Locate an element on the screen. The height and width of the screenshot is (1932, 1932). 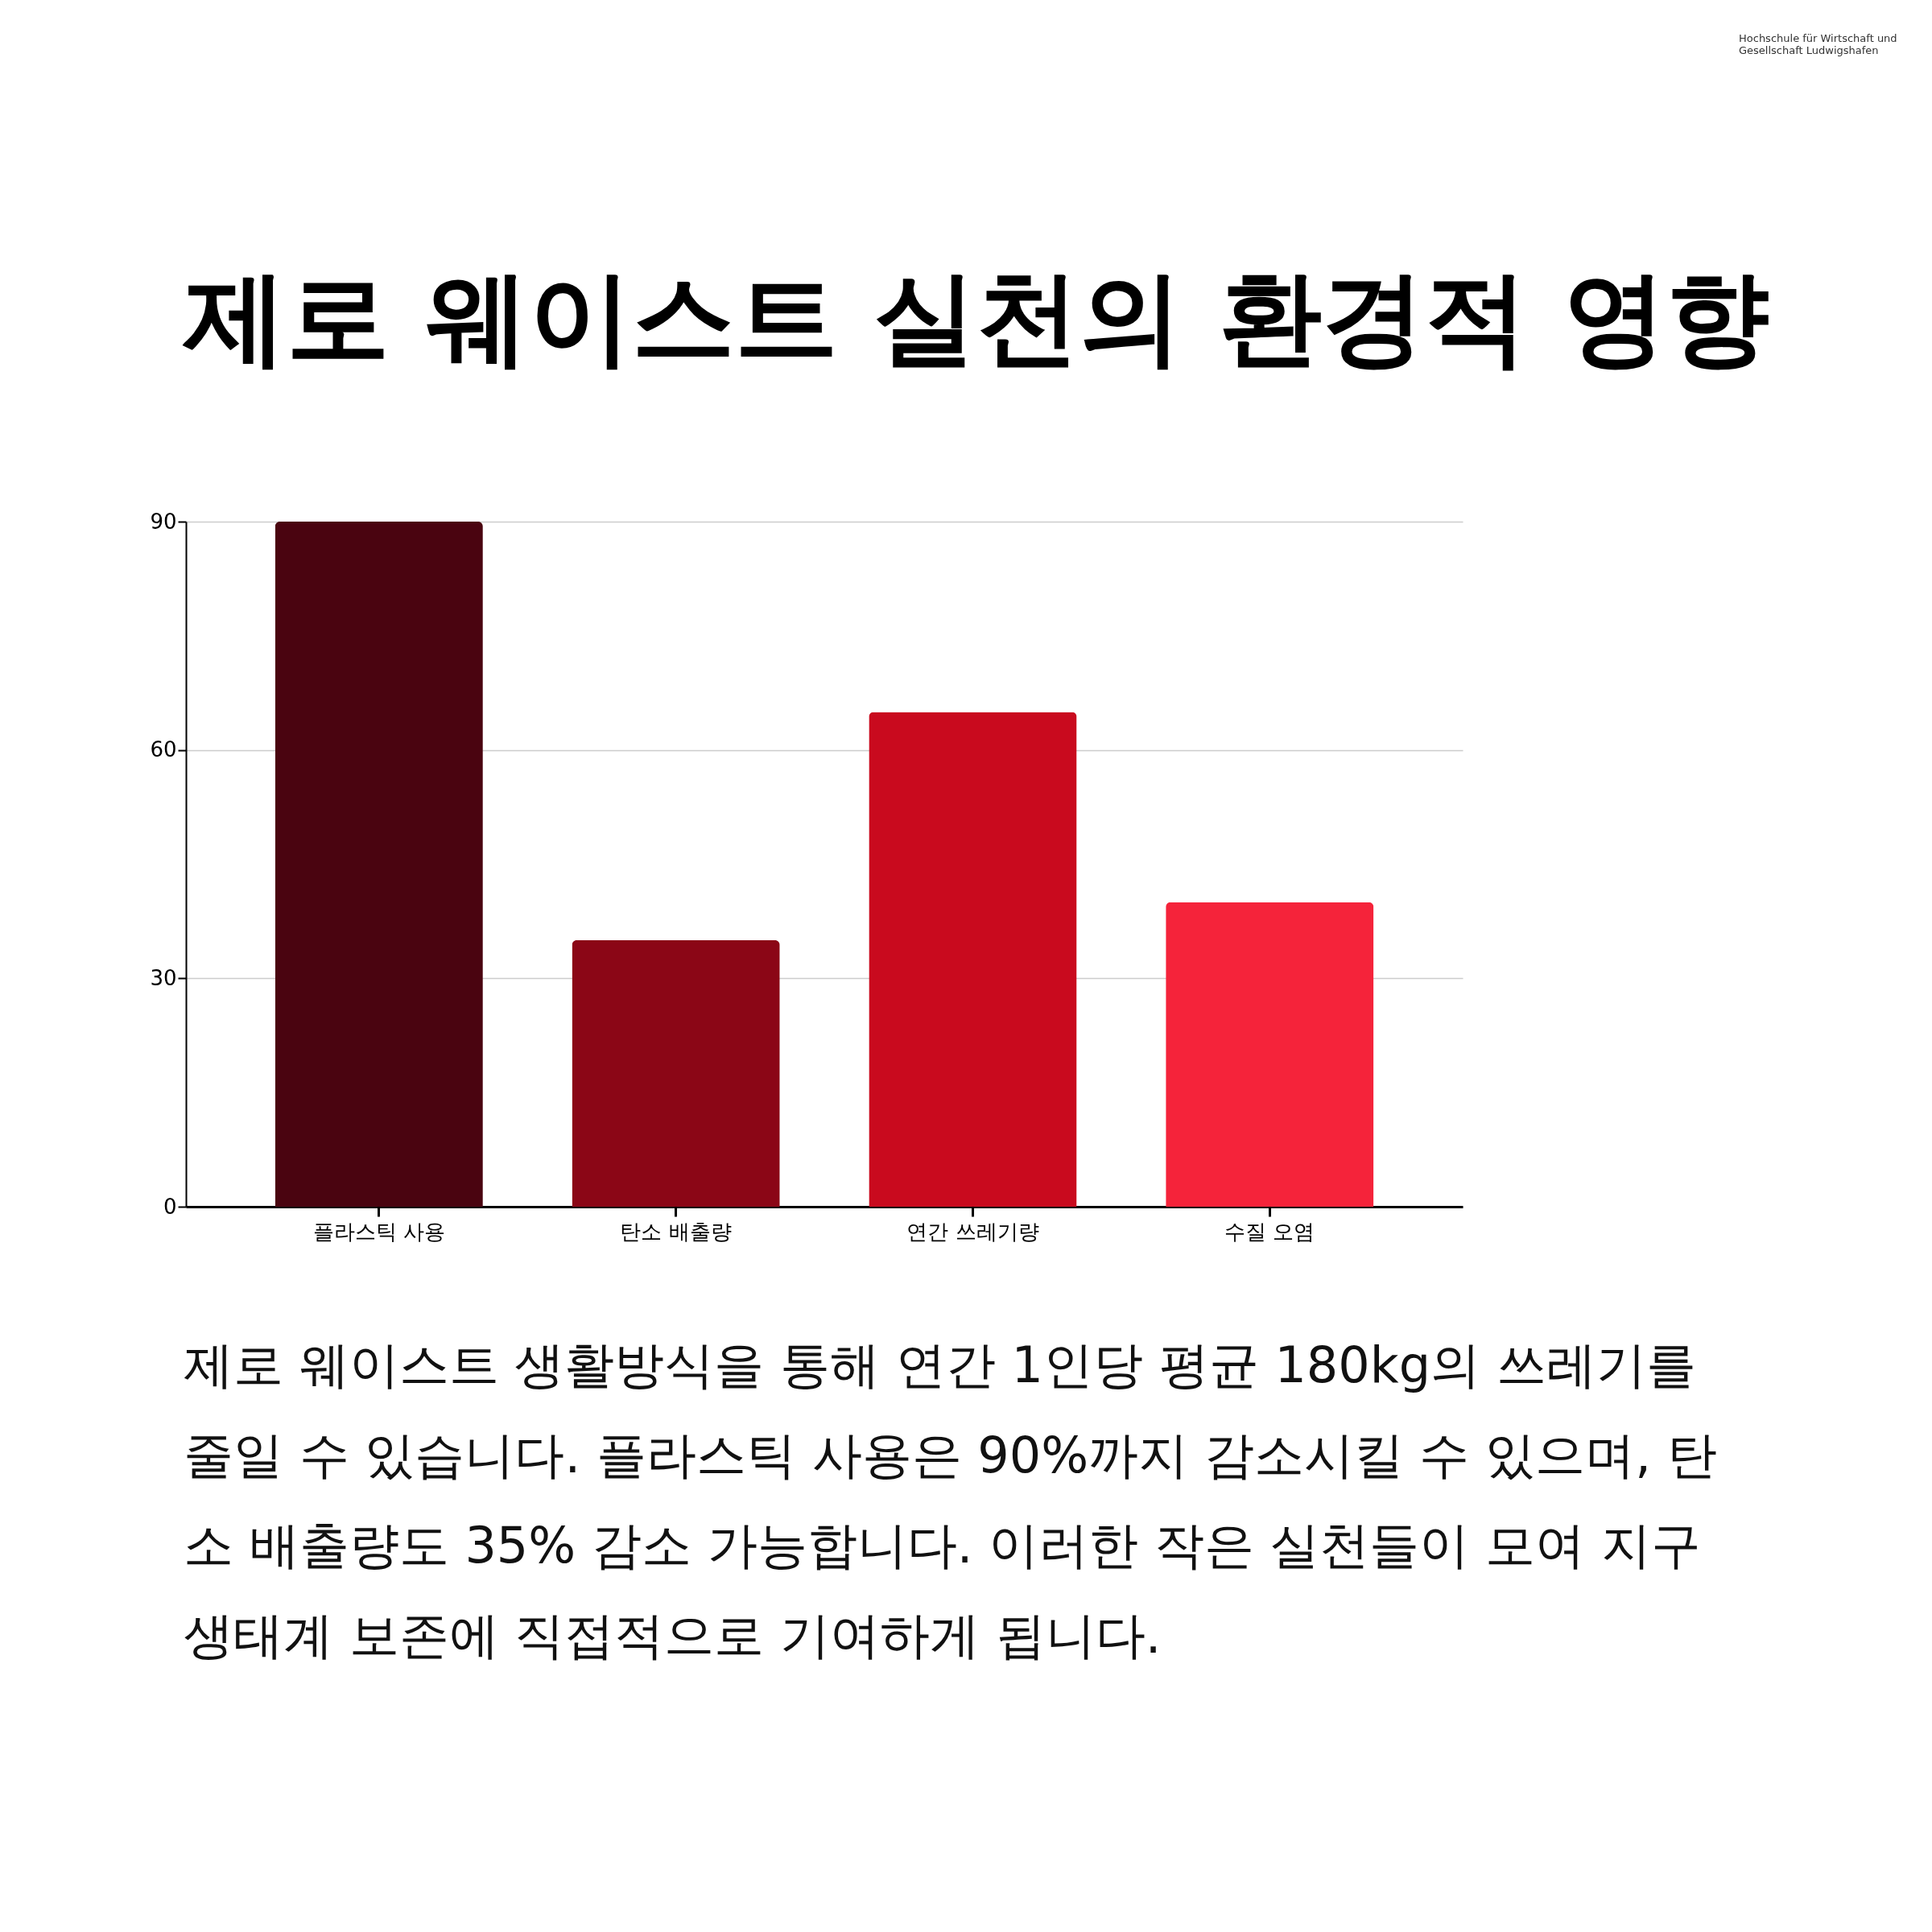
y-tick-label: 90 is located at coordinates (163, 521).